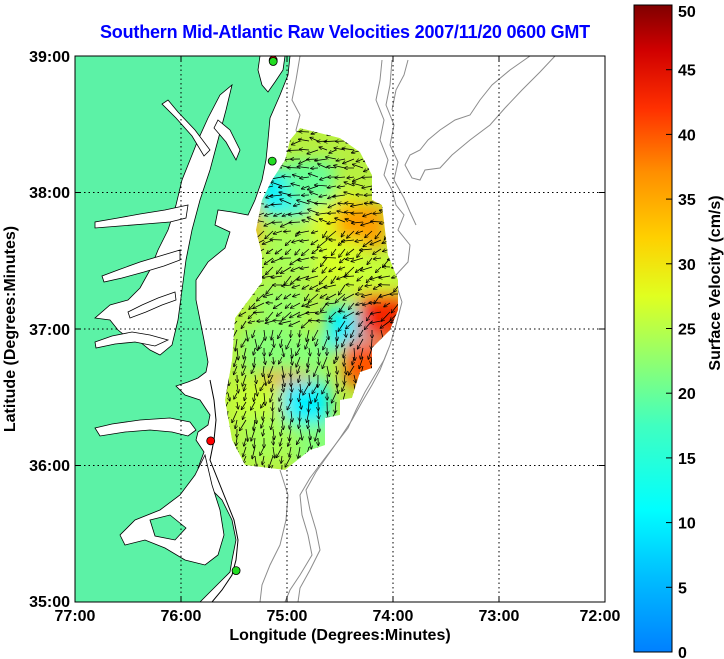 The image size is (724, 659). What do you see at coordinates (132, 340) in the screenshot?
I see `river-james` at bounding box center [132, 340].